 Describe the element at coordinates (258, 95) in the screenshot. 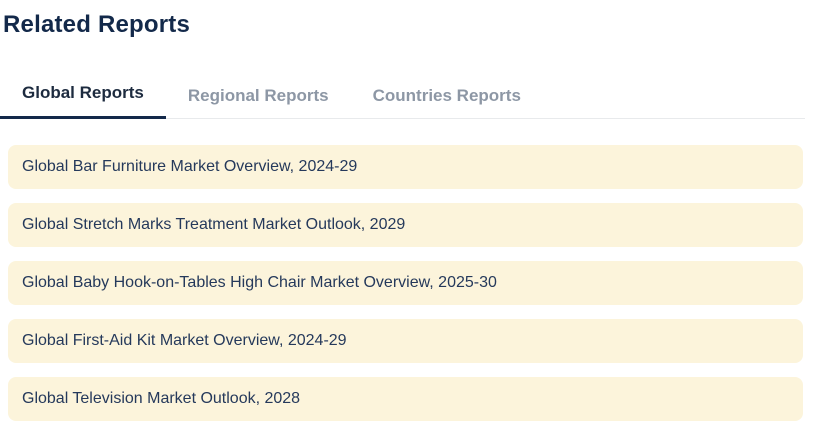

I see `tab-regional-reports: Regional Reports` at that location.